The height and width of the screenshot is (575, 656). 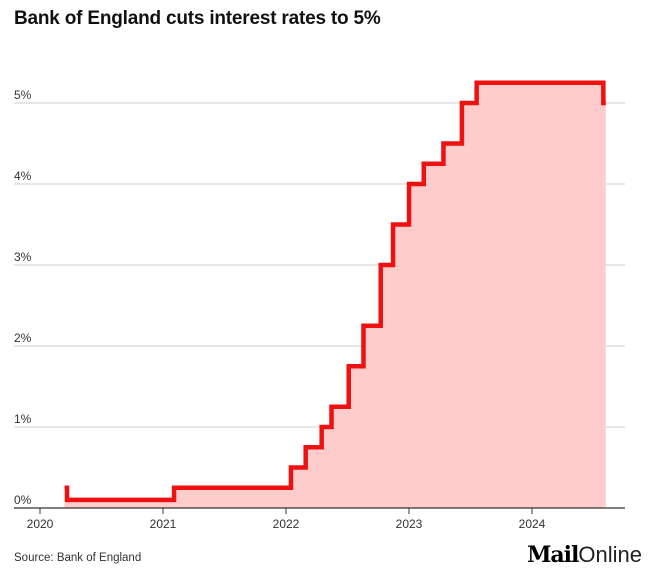 What do you see at coordinates (23, 257) in the screenshot?
I see `y-tick-label: 3%` at bounding box center [23, 257].